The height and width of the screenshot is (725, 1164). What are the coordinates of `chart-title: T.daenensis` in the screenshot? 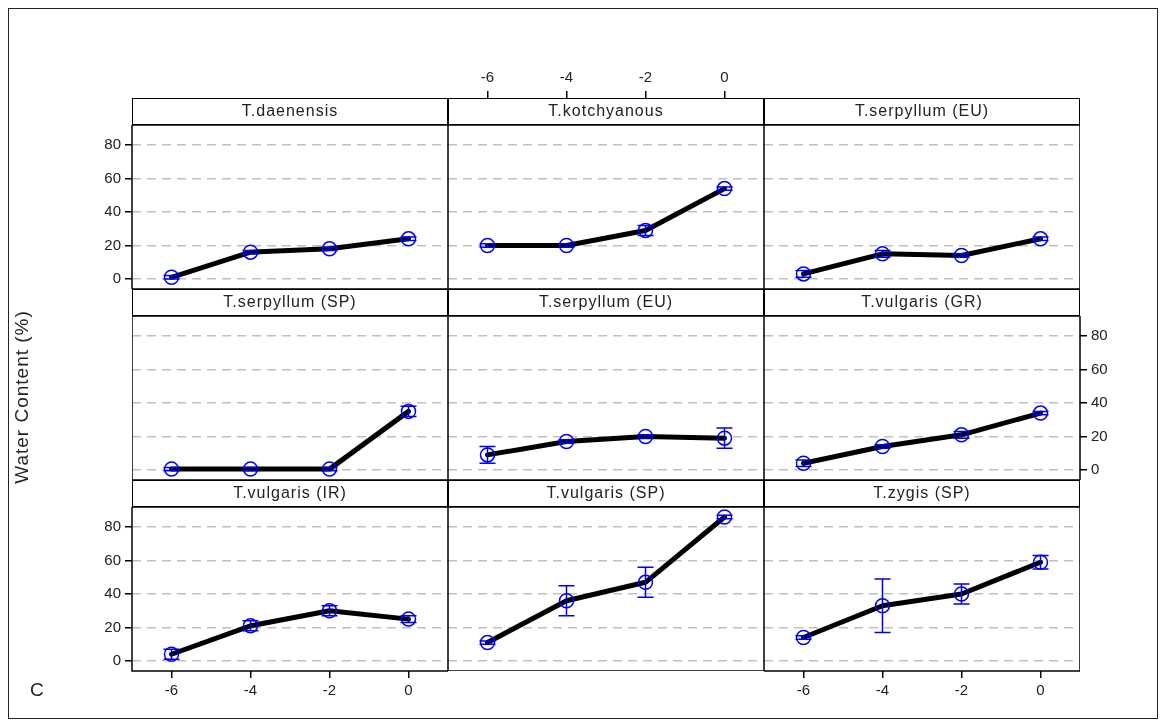 It's located at (290, 111).